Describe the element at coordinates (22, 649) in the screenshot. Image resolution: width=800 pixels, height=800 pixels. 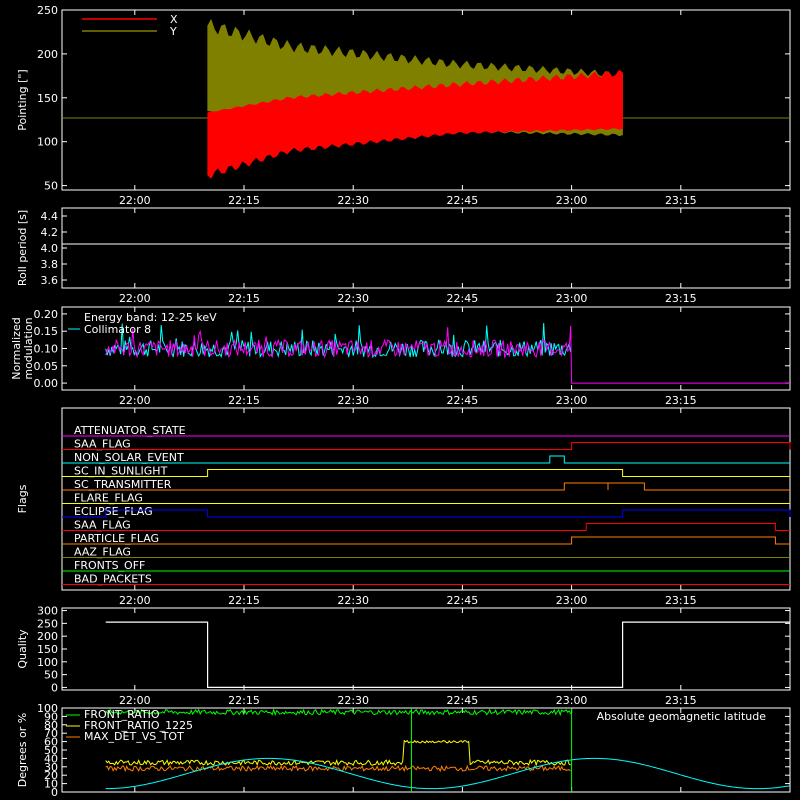
I see `y-axis-label: Quality` at that location.